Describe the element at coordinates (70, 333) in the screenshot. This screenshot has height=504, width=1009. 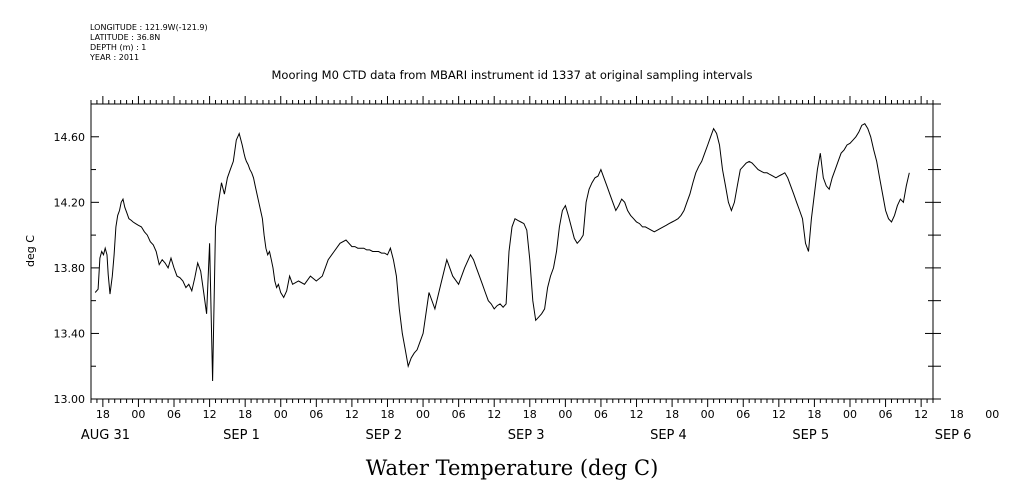
I see `y-tick-label: 13.40` at that location.